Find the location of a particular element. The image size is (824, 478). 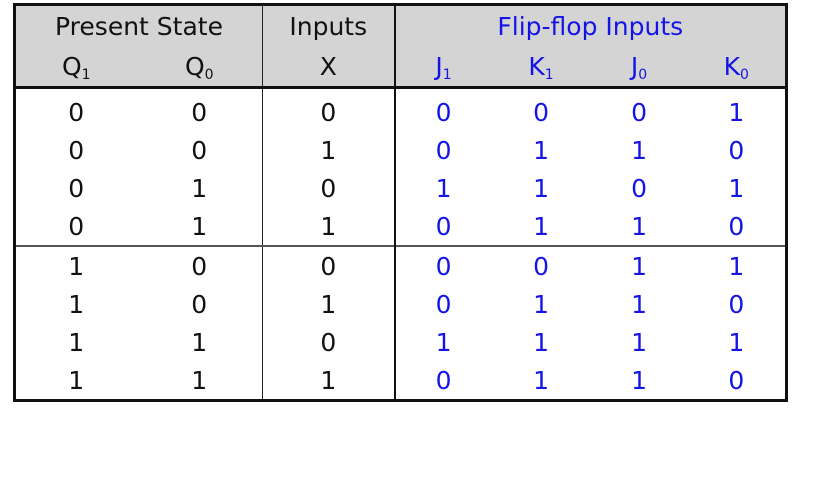

table-row: 0 1 0 1 1 0 1 is located at coordinates (401, 188).